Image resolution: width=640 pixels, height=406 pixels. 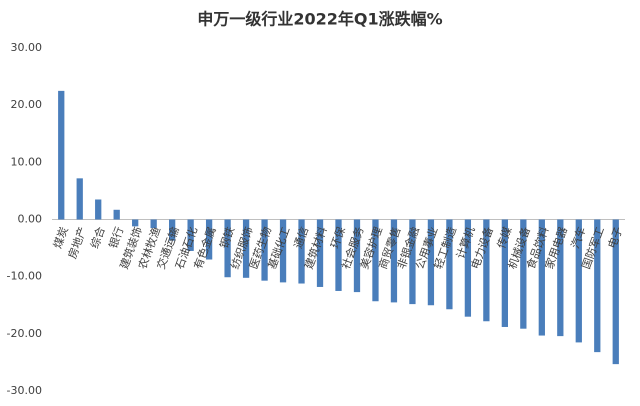 What do you see at coordinates (24, 276) in the screenshot?
I see `y-tick-label: -10.00` at bounding box center [24, 276].